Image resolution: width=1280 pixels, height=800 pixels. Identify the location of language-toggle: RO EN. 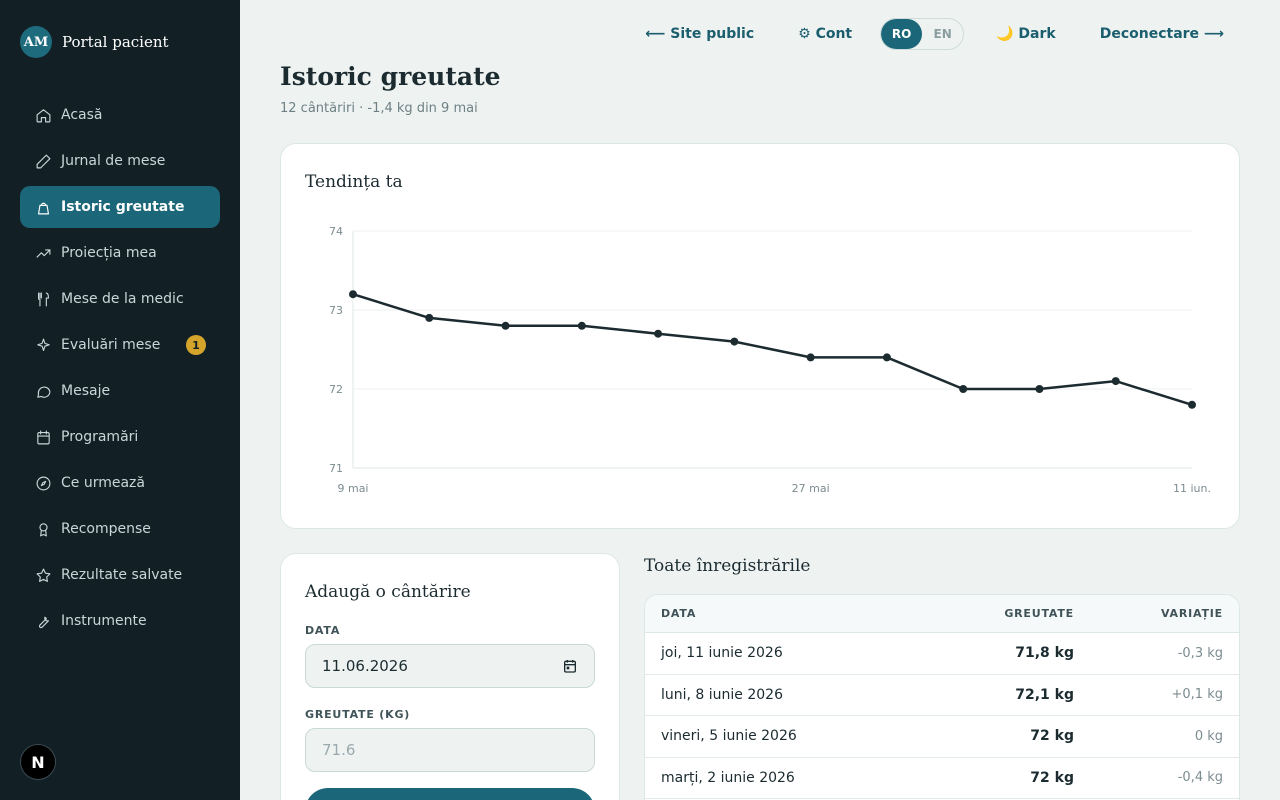
(922, 34).